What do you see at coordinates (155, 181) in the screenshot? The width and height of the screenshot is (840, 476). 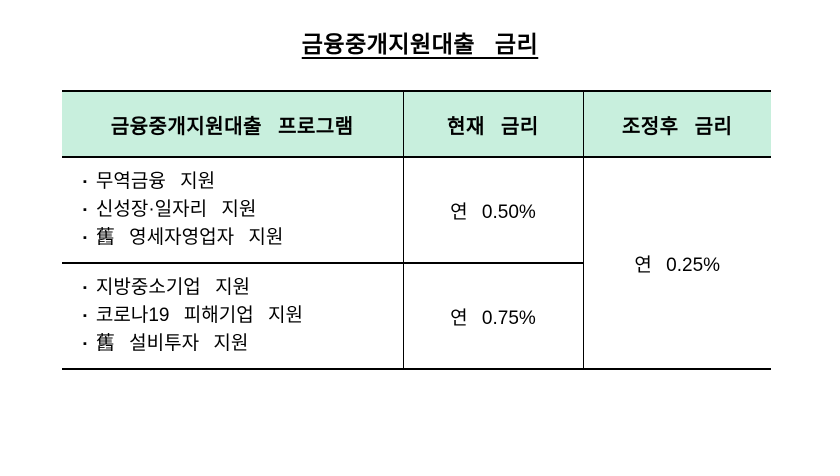 I see `program-label: 무역금융 지원` at bounding box center [155, 181].